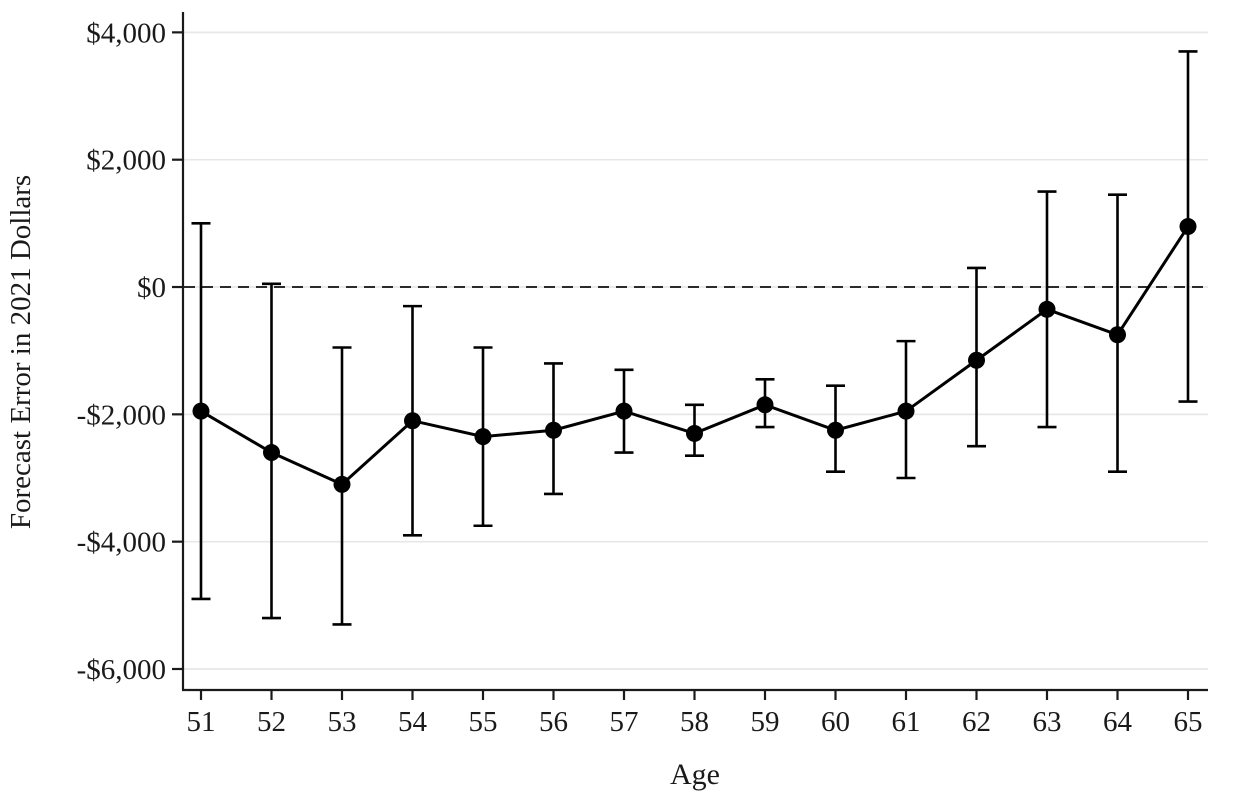 The image size is (1257, 801). I want to click on x-tick-label-56: 56, so click(553, 722).